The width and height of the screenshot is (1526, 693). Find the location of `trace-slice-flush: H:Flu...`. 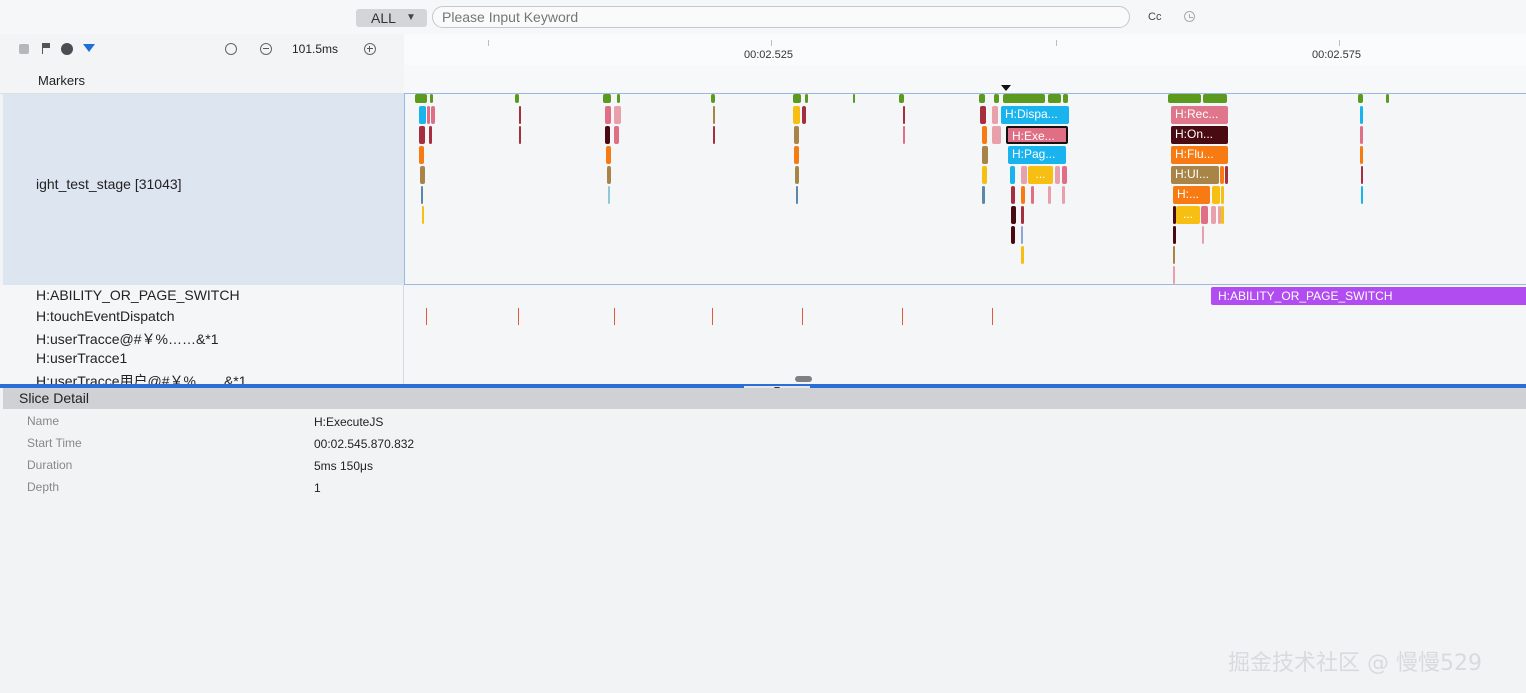

trace-slice-flush: H:Flu... is located at coordinates (1199, 155).